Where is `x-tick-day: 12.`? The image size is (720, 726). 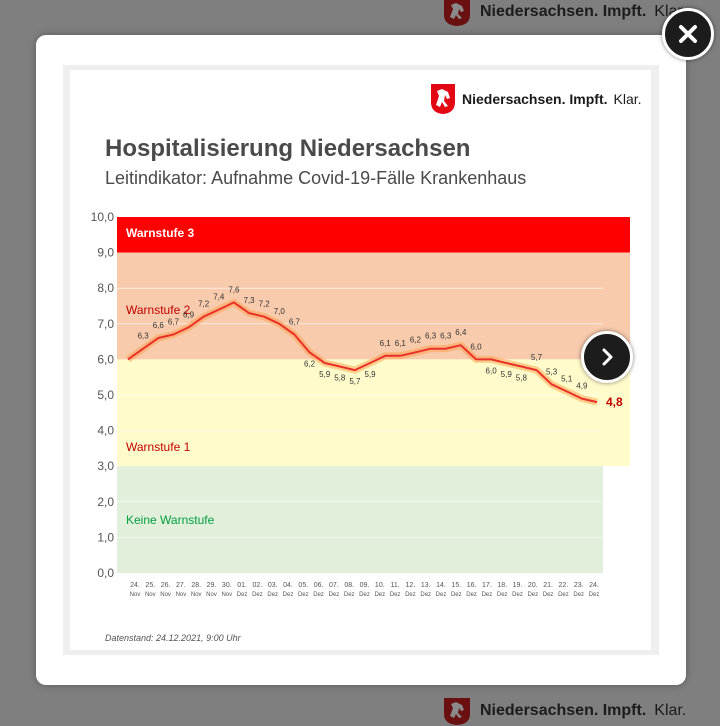
x-tick-day: 12. is located at coordinates (411, 585).